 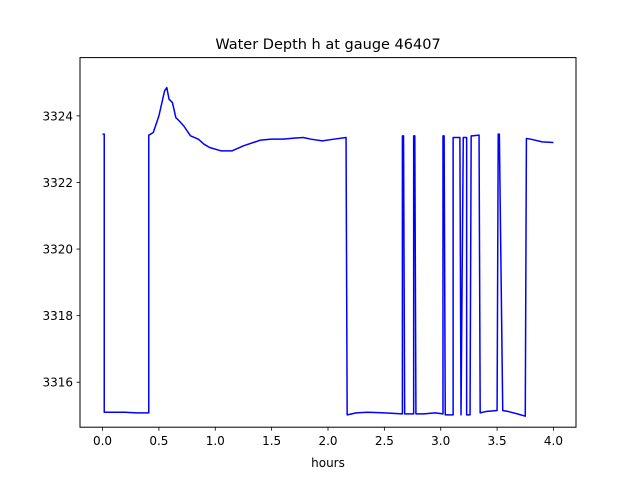 What do you see at coordinates (497, 441) in the screenshot?
I see `x-tick-label: 3.5` at bounding box center [497, 441].